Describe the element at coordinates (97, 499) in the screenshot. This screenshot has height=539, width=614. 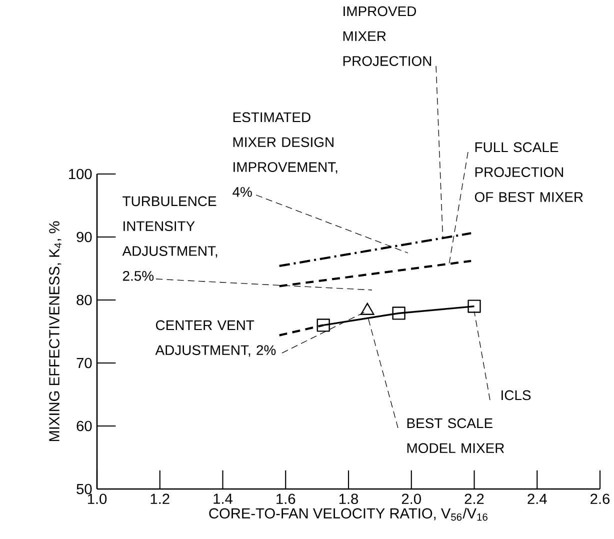
I see `x-tick-label: 1.0` at that location.